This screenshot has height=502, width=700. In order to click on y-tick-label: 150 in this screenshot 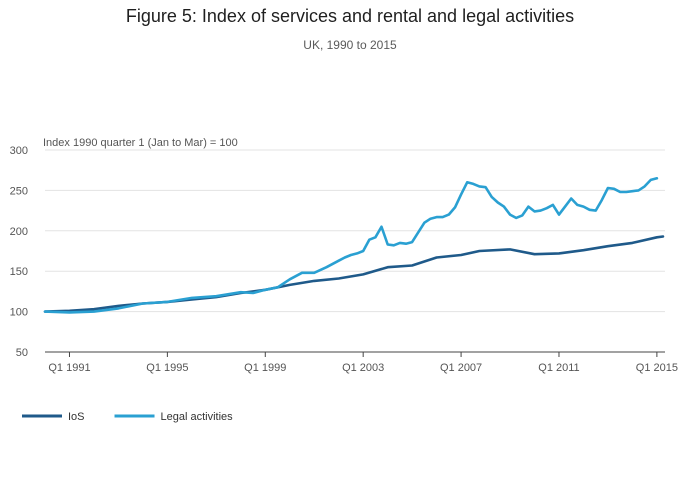, I will do `click(19, 272)`.